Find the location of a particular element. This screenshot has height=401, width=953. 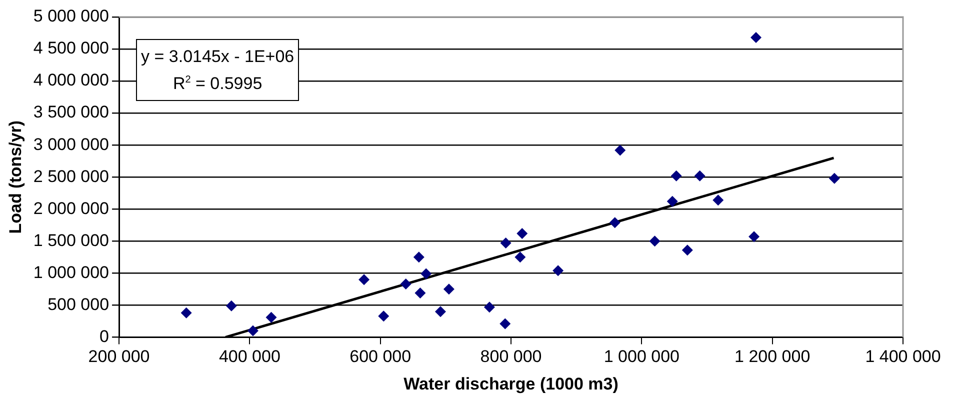

x-tick-label: 400 000 is located at coordinates (249, 356).